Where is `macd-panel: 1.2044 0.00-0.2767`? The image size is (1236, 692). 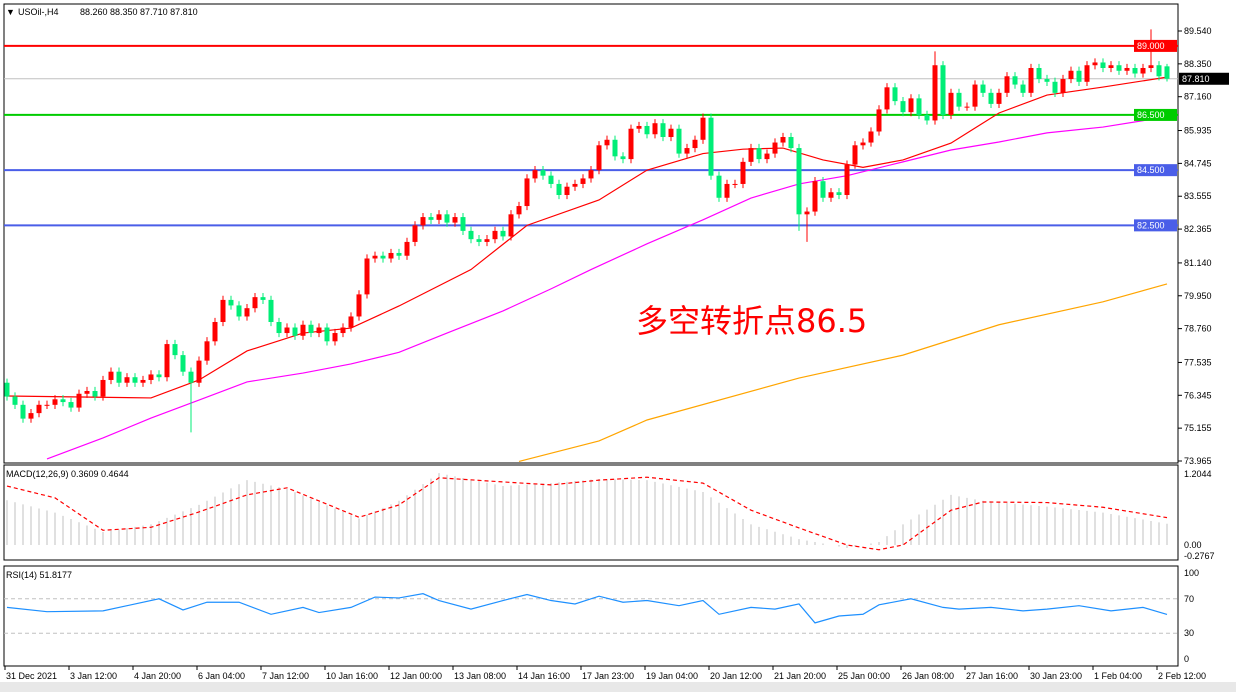
macd-panel: 1.2044 0.00-0.2767 is located at coordinates (609, 512).